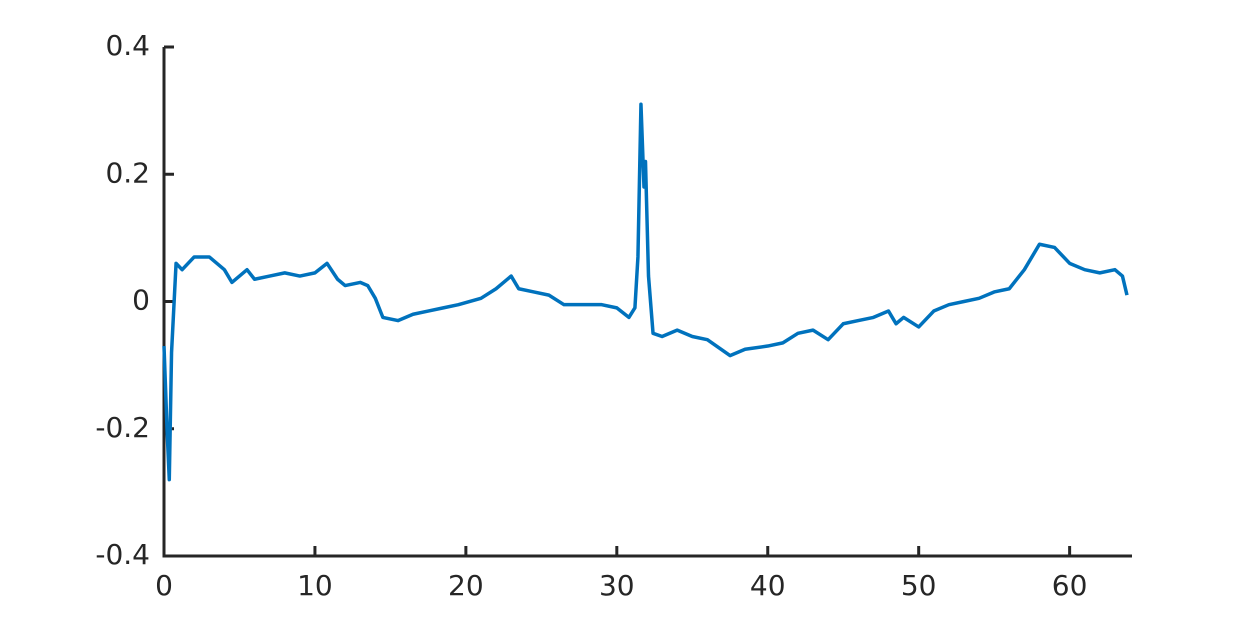  What do you see at coordinates (127, 172) in the screenshot?
I see `y-tick-label: 0.2` at bounding box center [127, 172].